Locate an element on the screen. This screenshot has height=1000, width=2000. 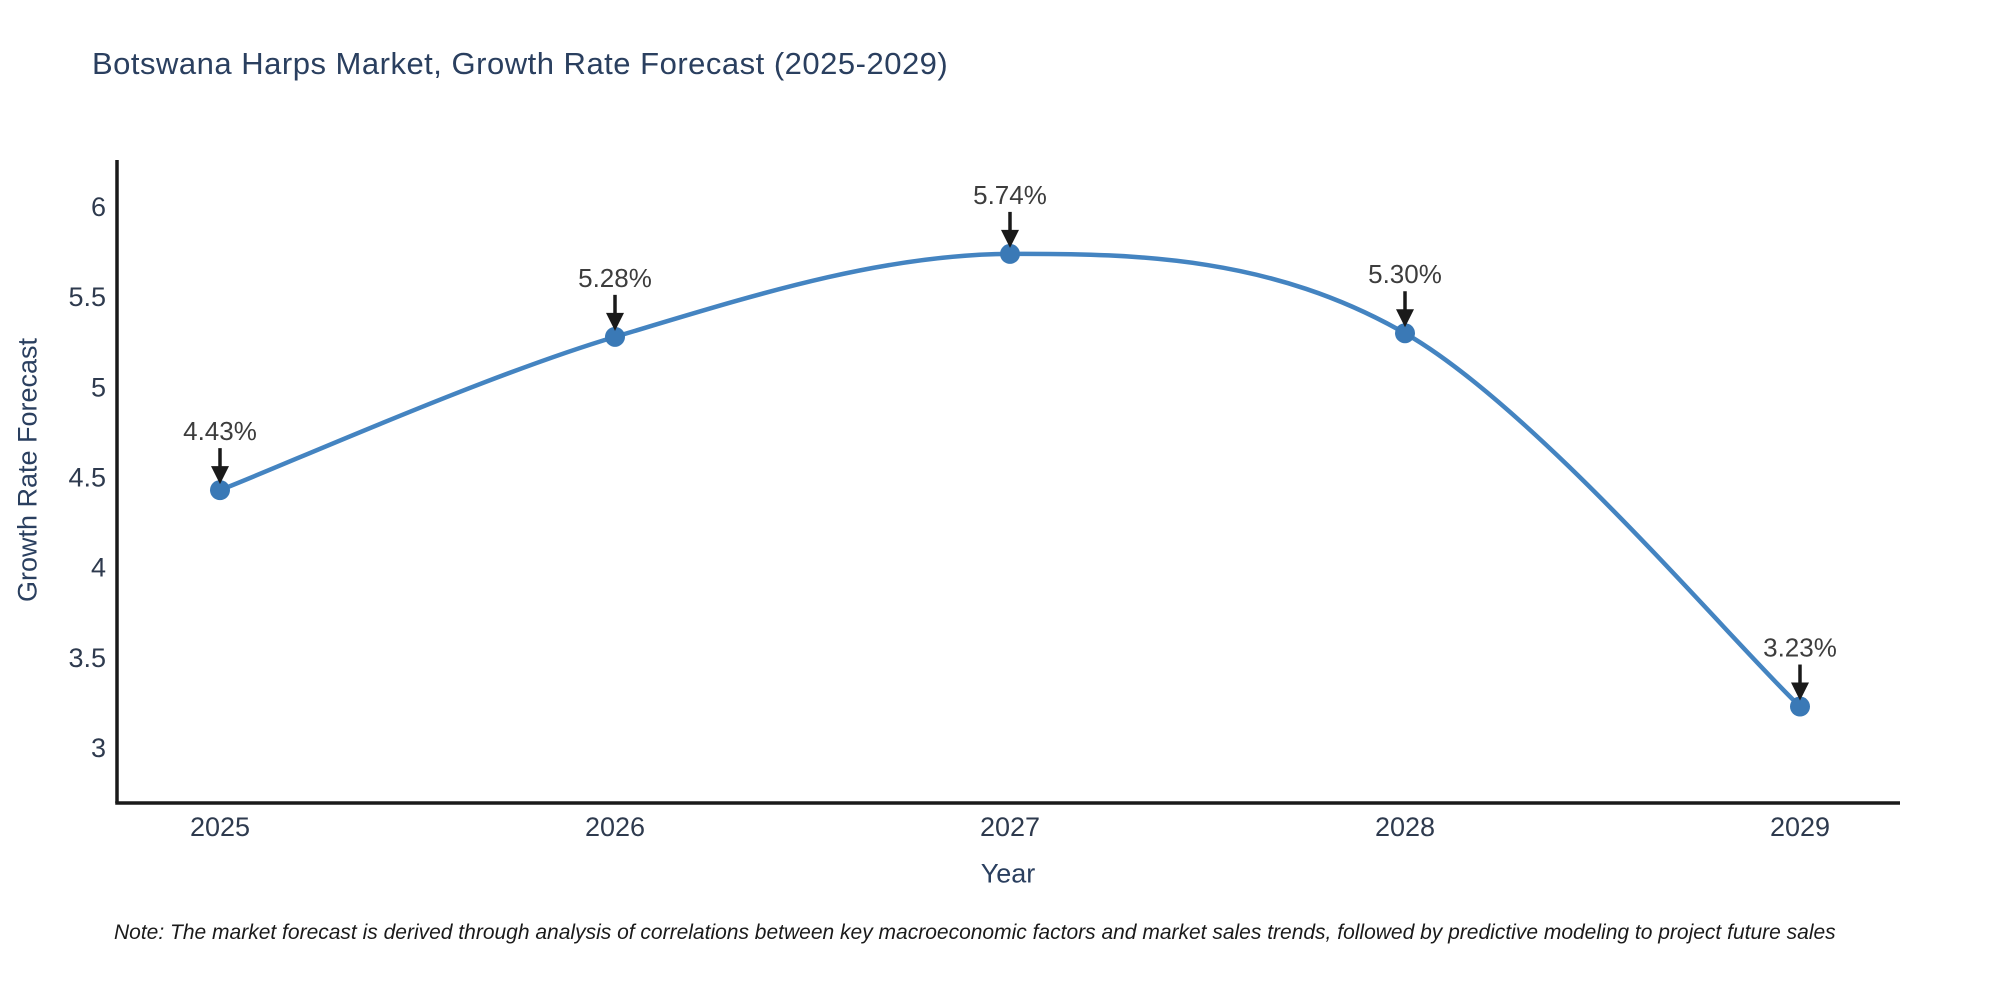
y-tick-label: 5 is located at coordinates (98, 387).